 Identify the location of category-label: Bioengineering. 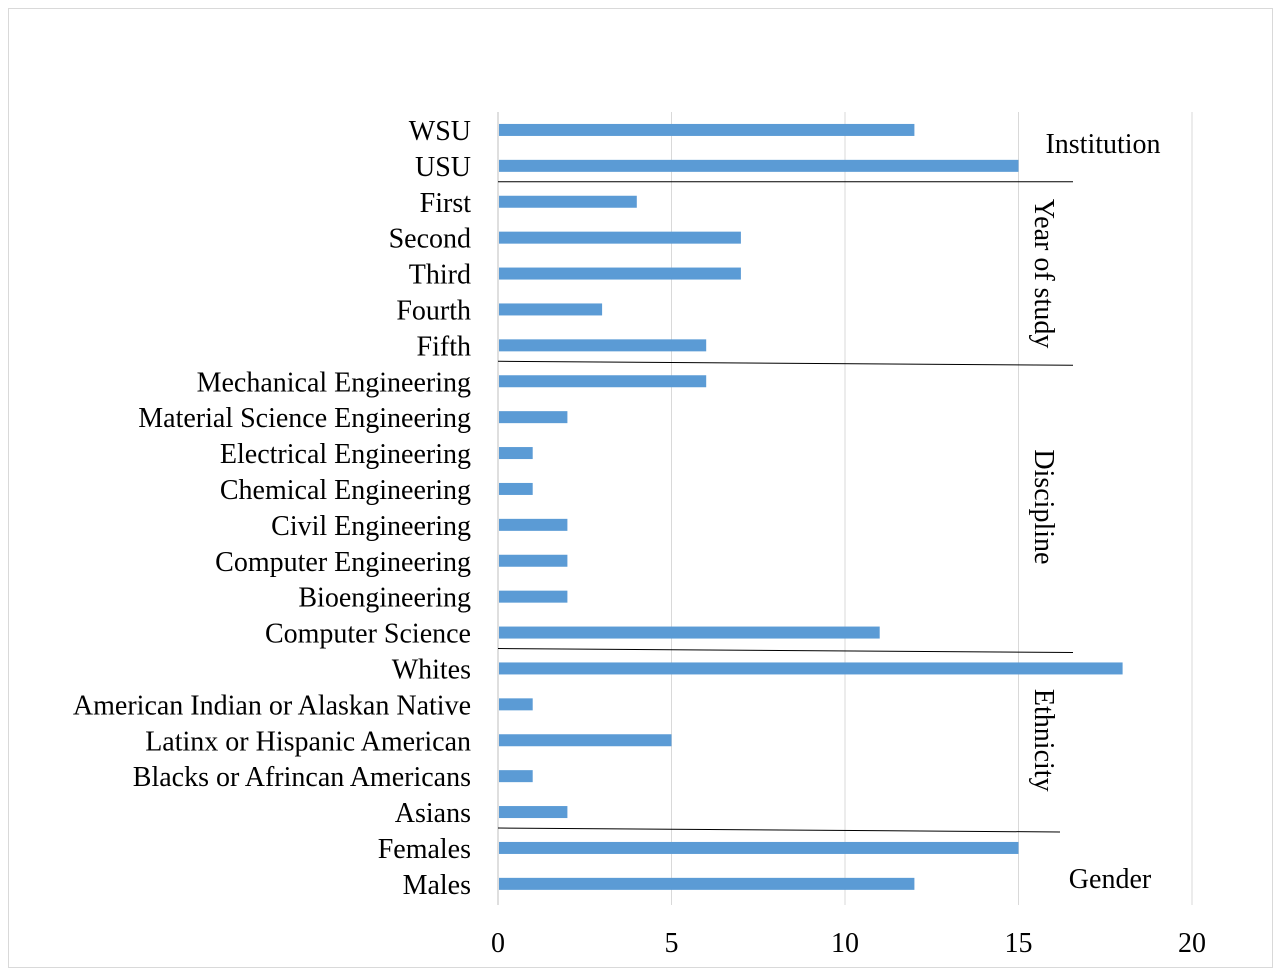
(384, 598).